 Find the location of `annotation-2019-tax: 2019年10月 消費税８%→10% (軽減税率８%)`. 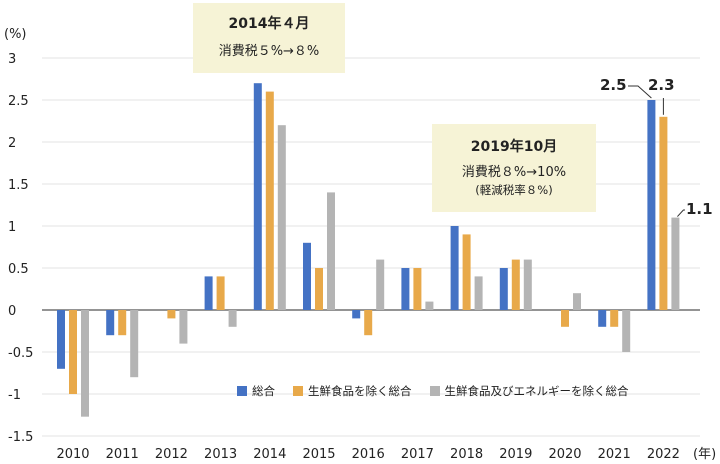

annotation-2019-tax: 2019年10月 消費税８%→10% (軽減税率８%) is located at coordinates (514, 168).